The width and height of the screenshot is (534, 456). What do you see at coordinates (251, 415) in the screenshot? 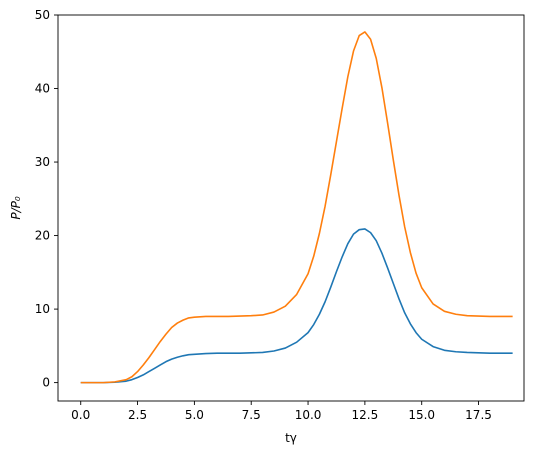
I see `x-tick-label: 7.5` at bounding box center [251, 415].